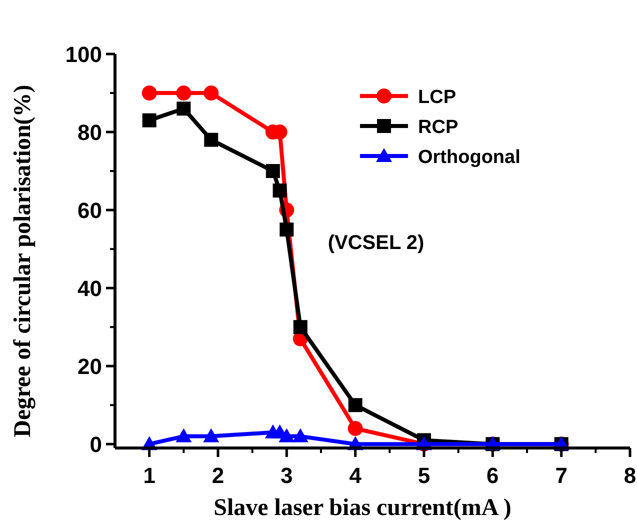 Image resolution: width=637 pixels, height=524 pixels. I want to click on y-tick-label: 0, so click(96, 445).